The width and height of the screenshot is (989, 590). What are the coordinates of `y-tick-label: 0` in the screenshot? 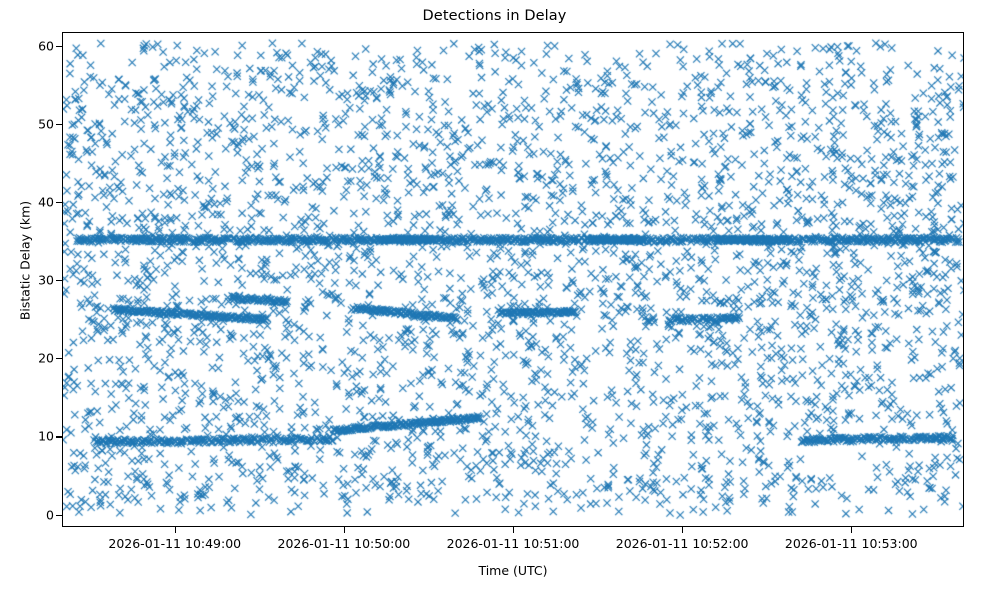 It's located at (50, 514).